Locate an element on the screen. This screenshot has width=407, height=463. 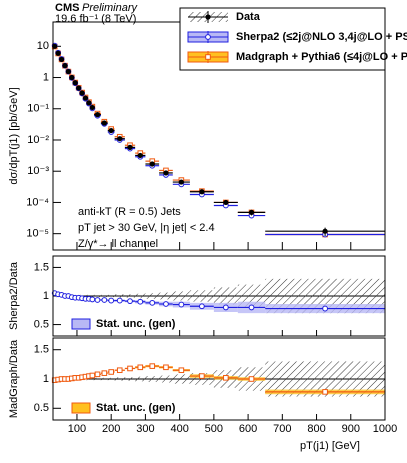
y-tick-label: 10⁻⁵ is located at coordinates (37, 234).